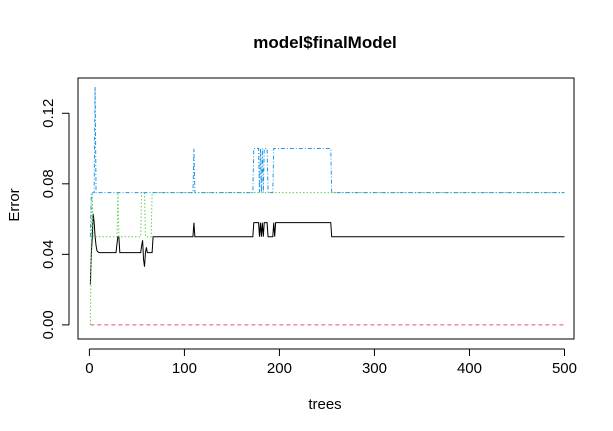 The width and height of the screenshot is (613, 431). What do you see at coordinates (48, 324) in the screenshot?
I see `y-tick-label: 0.00` at bounding box center [48, 324].